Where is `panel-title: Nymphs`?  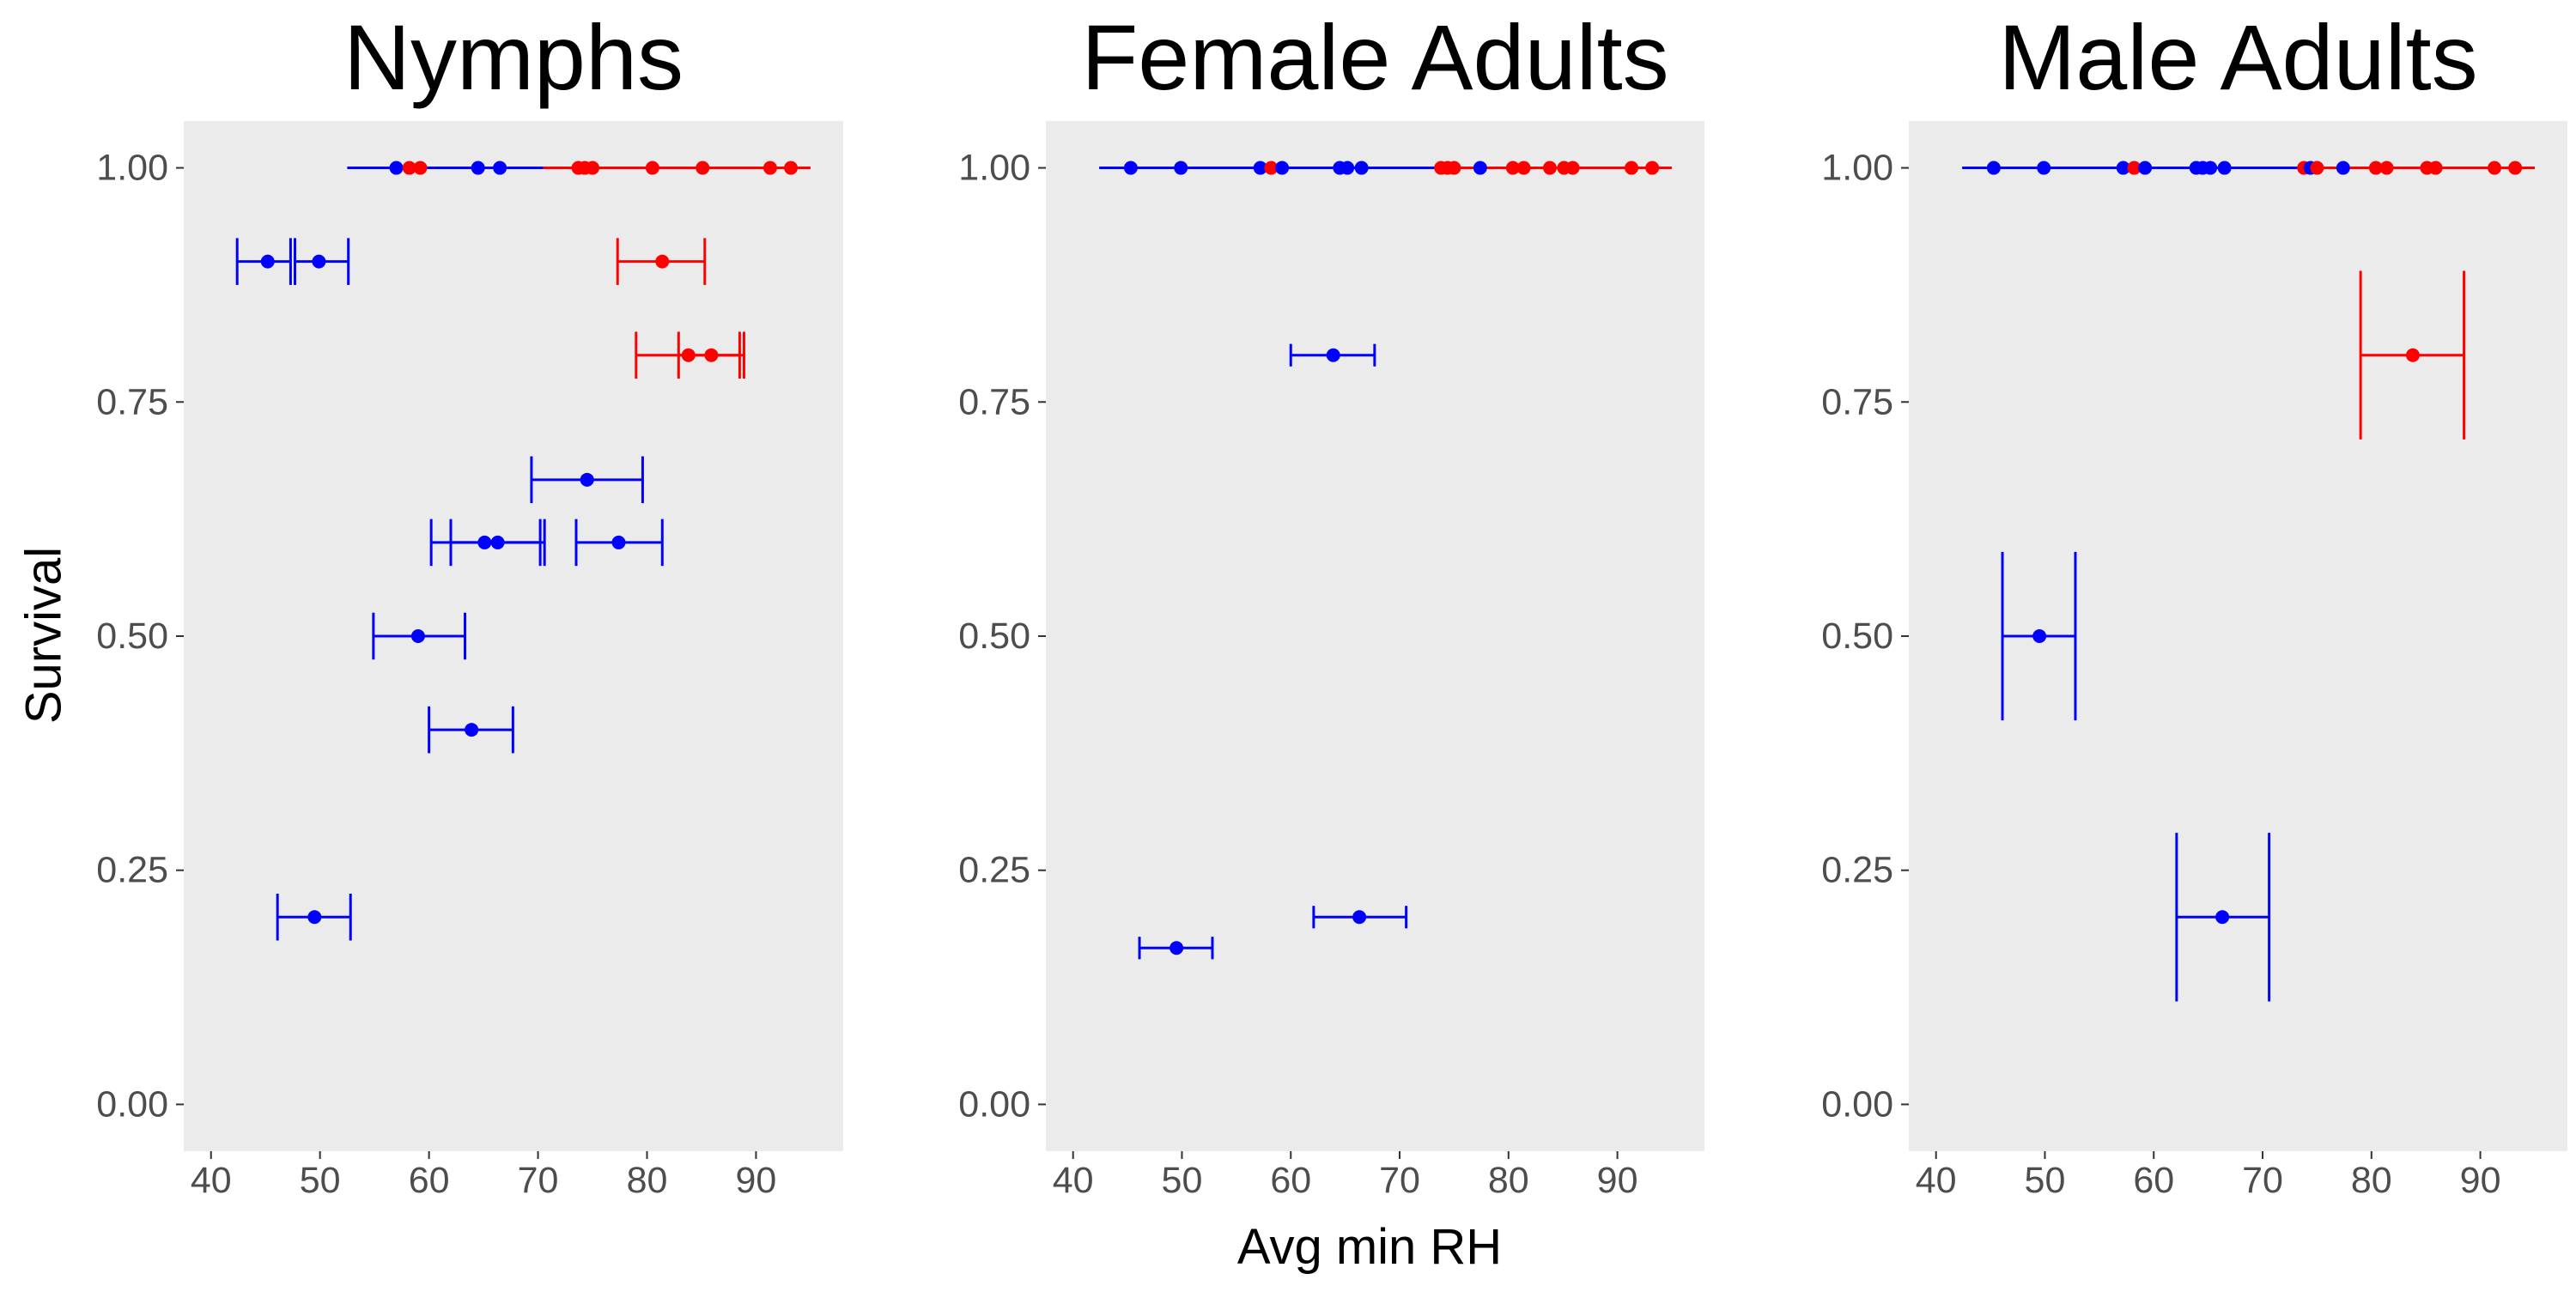 panel-title: Nymphs is located at coordinates (513, 57).